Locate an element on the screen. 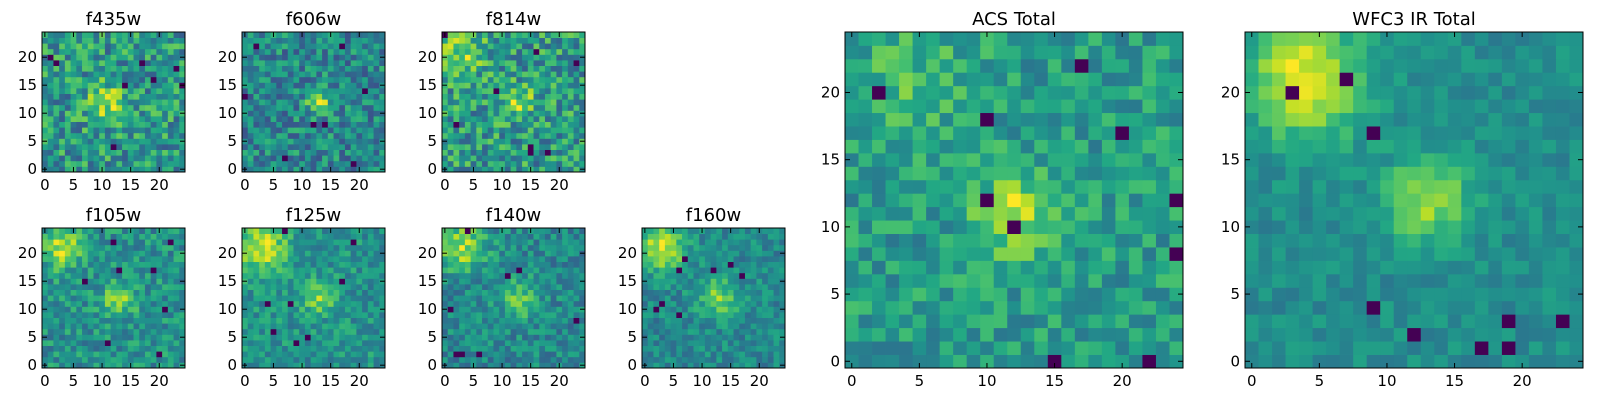 This screenshot has width=1600, height=400. x-tick-label: 20 is located at coordinates (159, 381).